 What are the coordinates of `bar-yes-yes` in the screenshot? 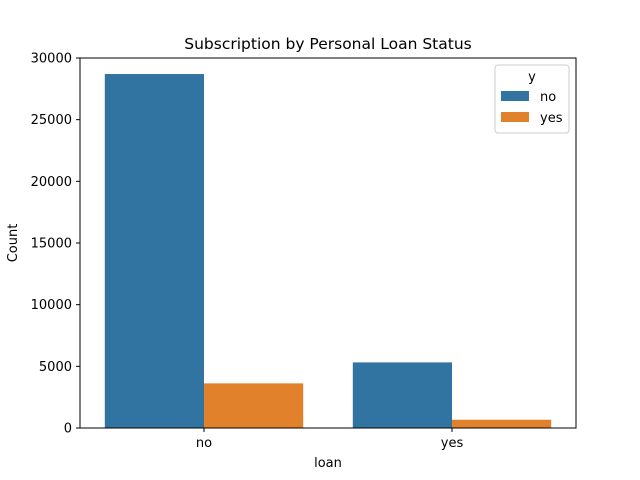 It's located at (502, 423).